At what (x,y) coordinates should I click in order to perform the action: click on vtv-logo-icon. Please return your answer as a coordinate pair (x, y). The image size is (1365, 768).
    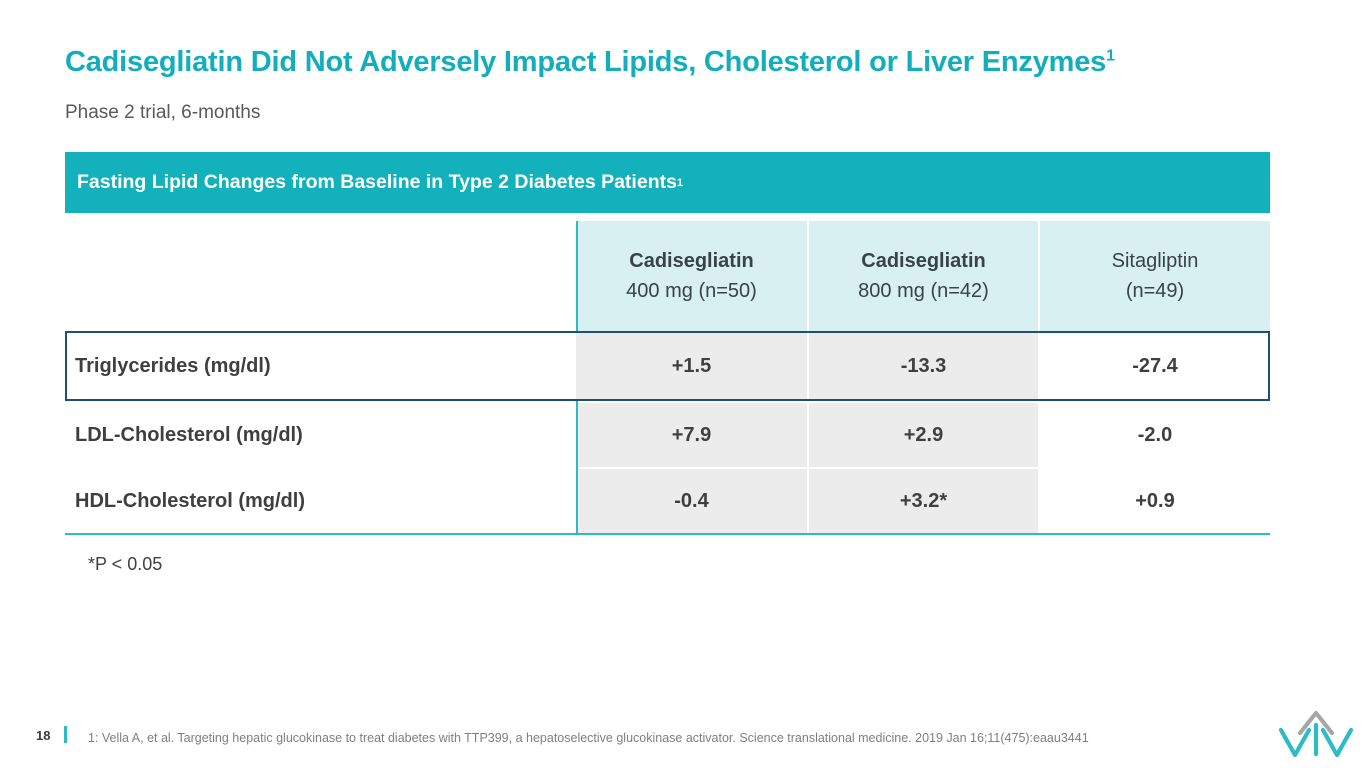
    Looking at the image, I should click on (1316, 734).